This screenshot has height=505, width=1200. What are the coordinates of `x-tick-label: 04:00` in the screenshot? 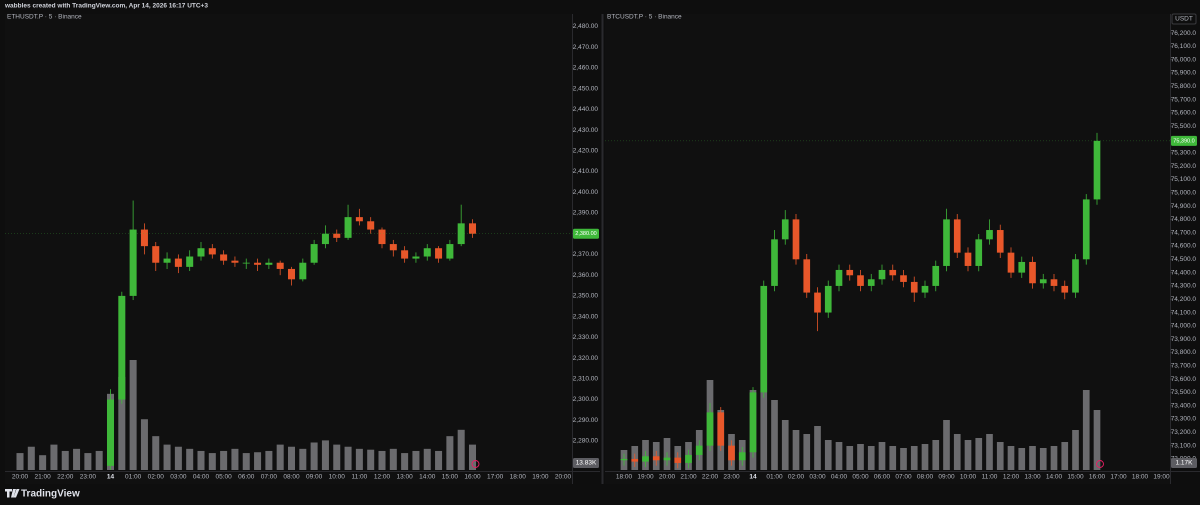 It's located at (201, 477).